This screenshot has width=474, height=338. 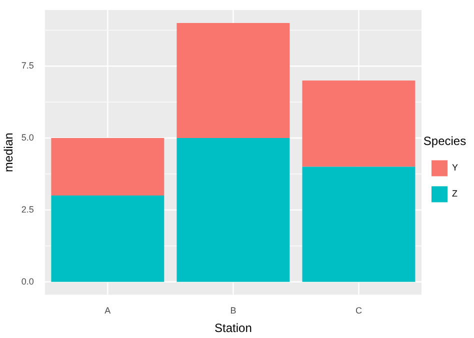 I want to click on y-tick-label: 2.5, so click(x=27, y=209).